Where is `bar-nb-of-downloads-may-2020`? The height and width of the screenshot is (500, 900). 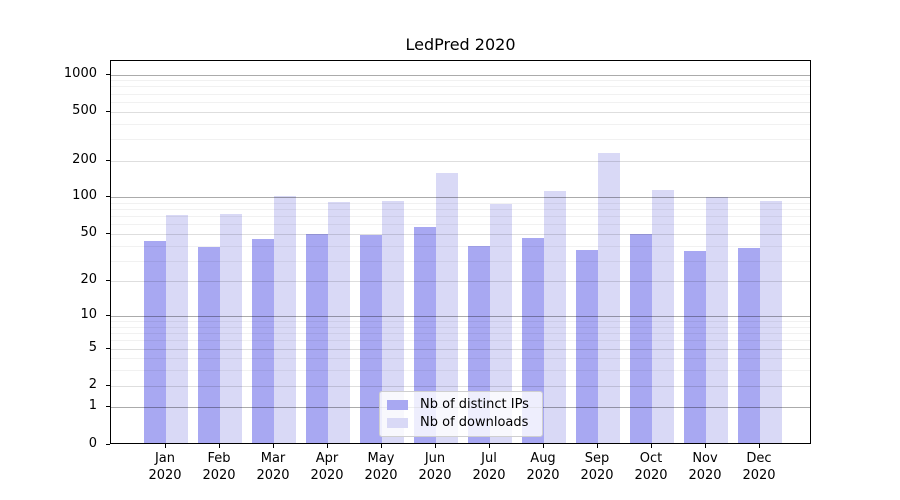 bar-nb-of-downloads-may-2020 is located at coordinates (393, 321).